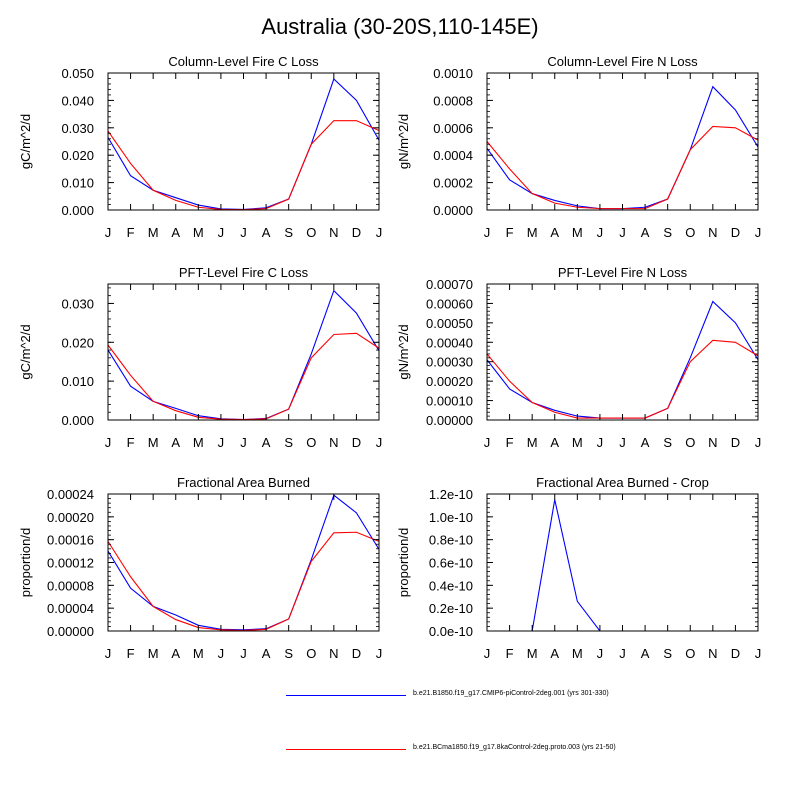  I want to click on y-tick-label: 0.0004, so click(453, 155).